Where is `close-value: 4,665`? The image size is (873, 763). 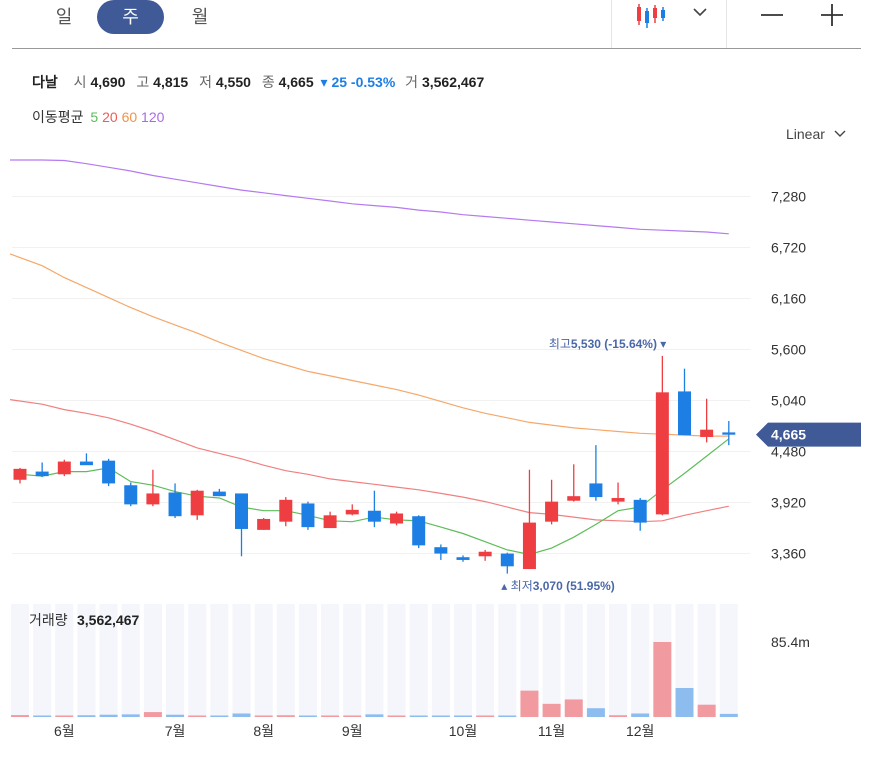
close-value: 4,665 is located at coordinates (296, 82).